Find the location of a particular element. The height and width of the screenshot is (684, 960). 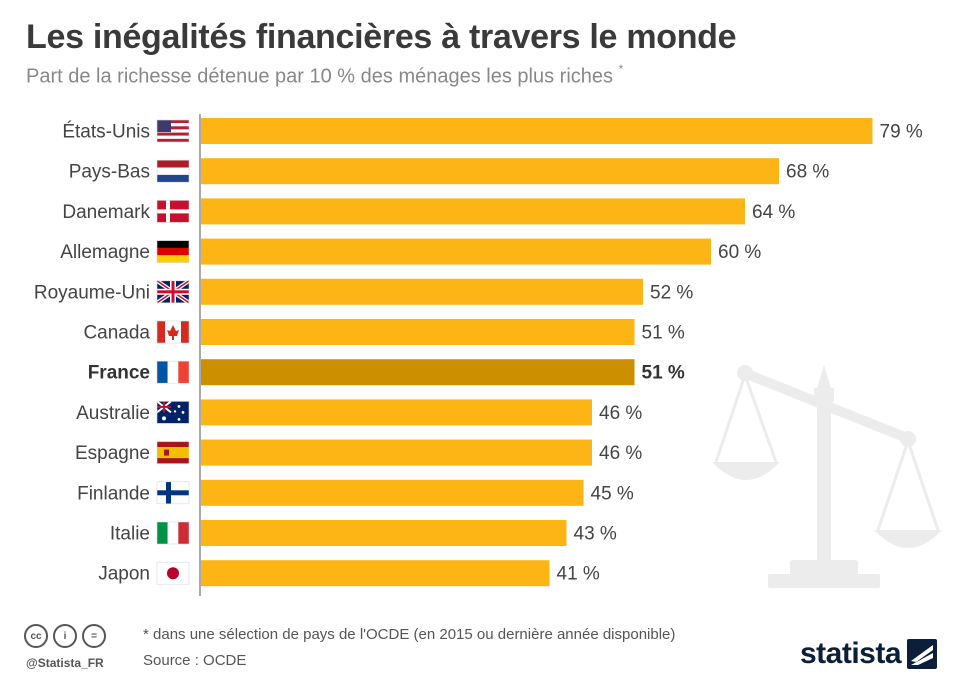

value-label: 52 % is located at coordinates (671, 292).